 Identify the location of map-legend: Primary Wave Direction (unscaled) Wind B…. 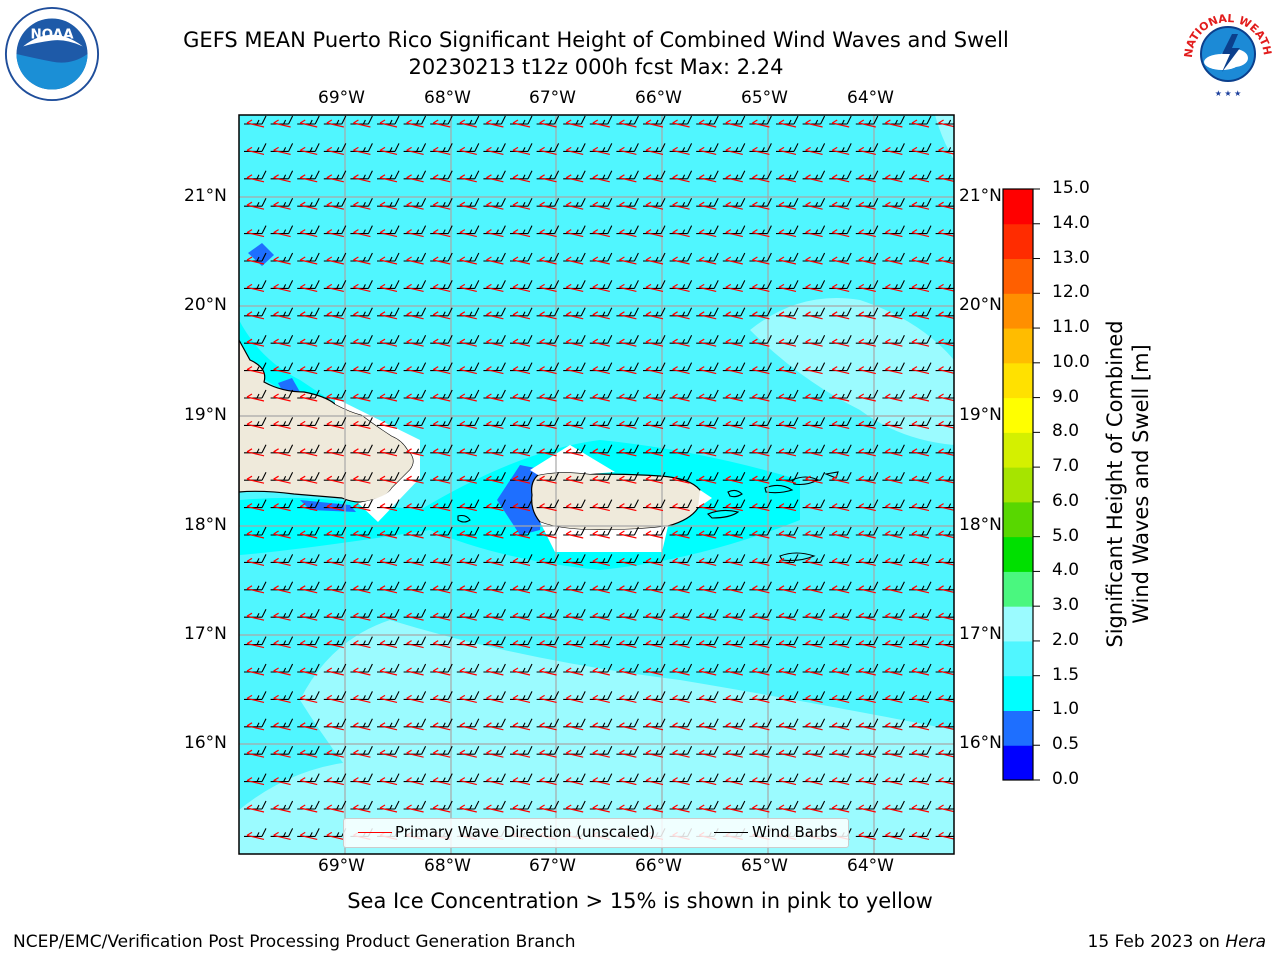
(596, 833).